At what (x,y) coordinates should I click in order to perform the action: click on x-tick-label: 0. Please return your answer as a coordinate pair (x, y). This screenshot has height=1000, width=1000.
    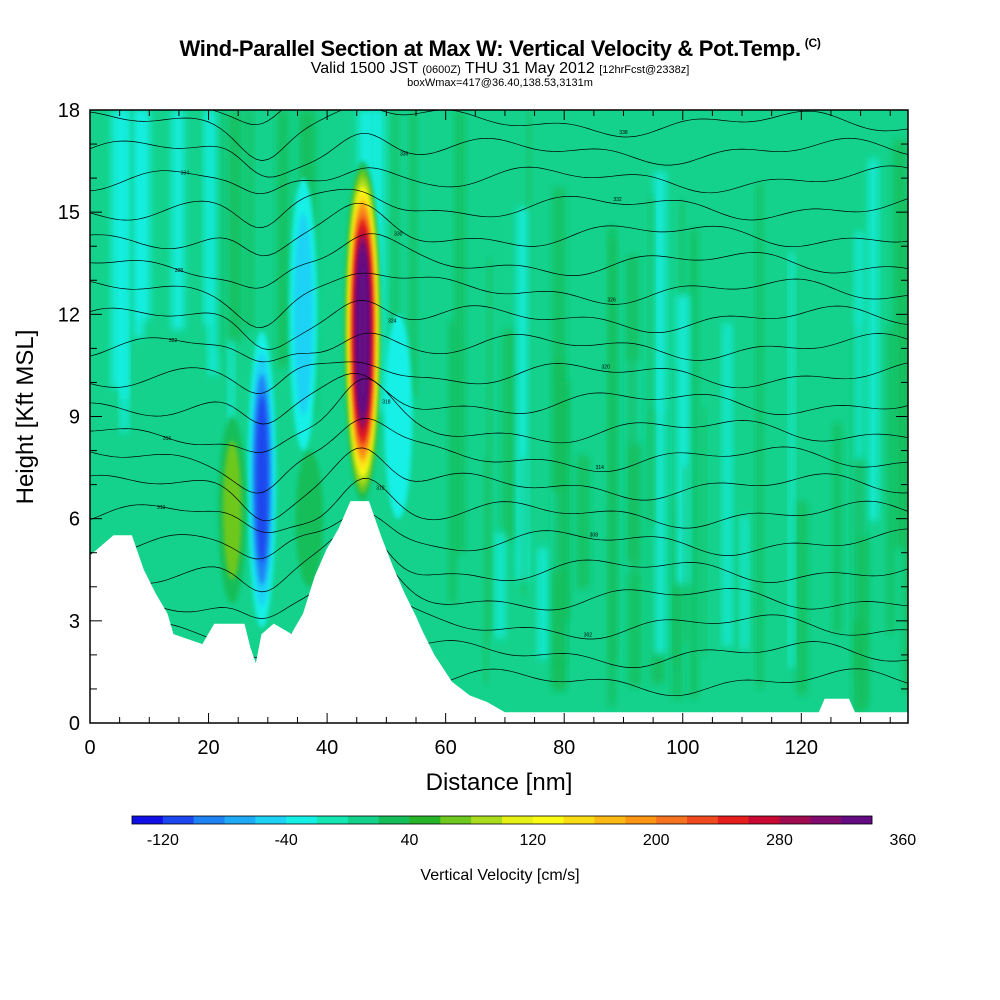
    Looking at the image, I should click on (89, 748).